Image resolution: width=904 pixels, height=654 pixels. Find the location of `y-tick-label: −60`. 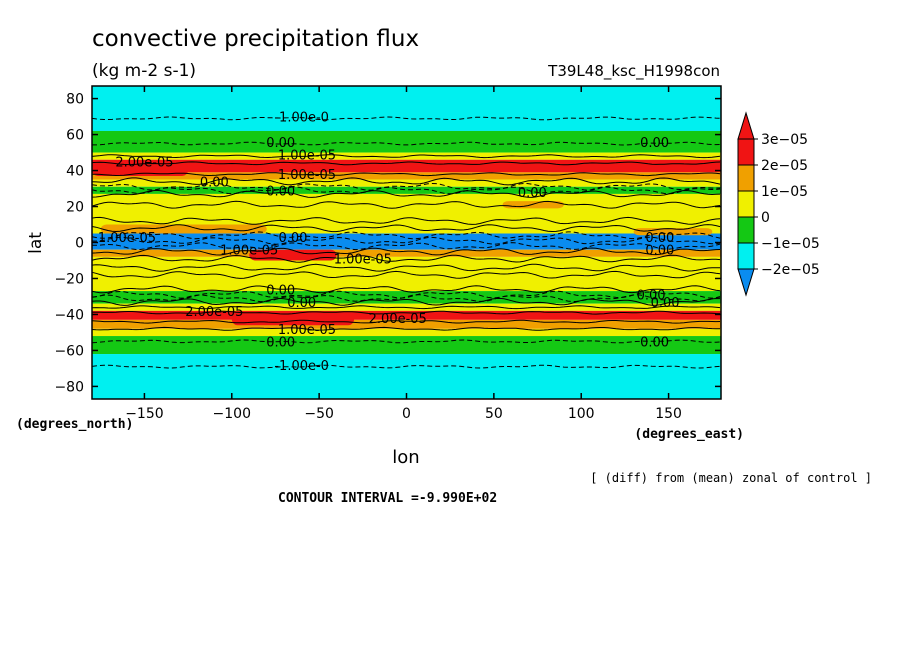

y-tick-label: −60 is located at coordinates (69, 351).